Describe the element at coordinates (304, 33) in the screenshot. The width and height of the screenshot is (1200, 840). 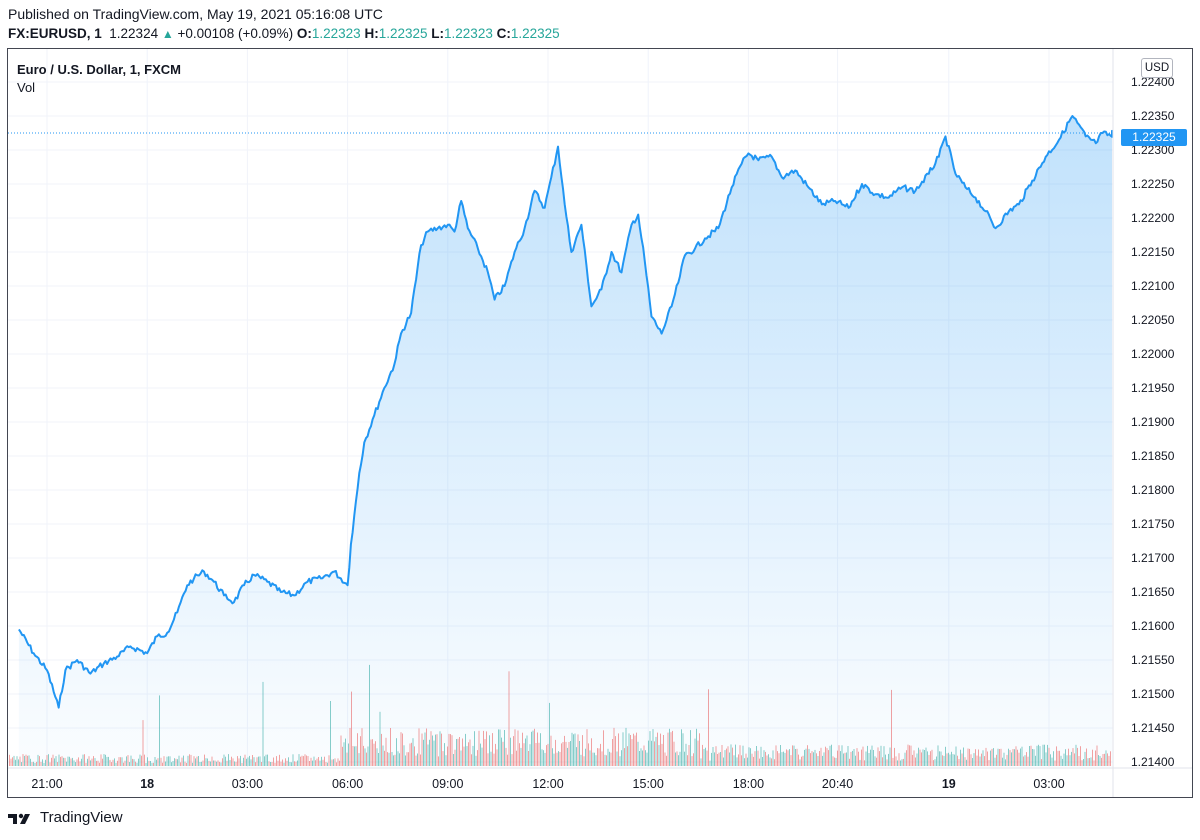
I see `open-label: O:` at that location.